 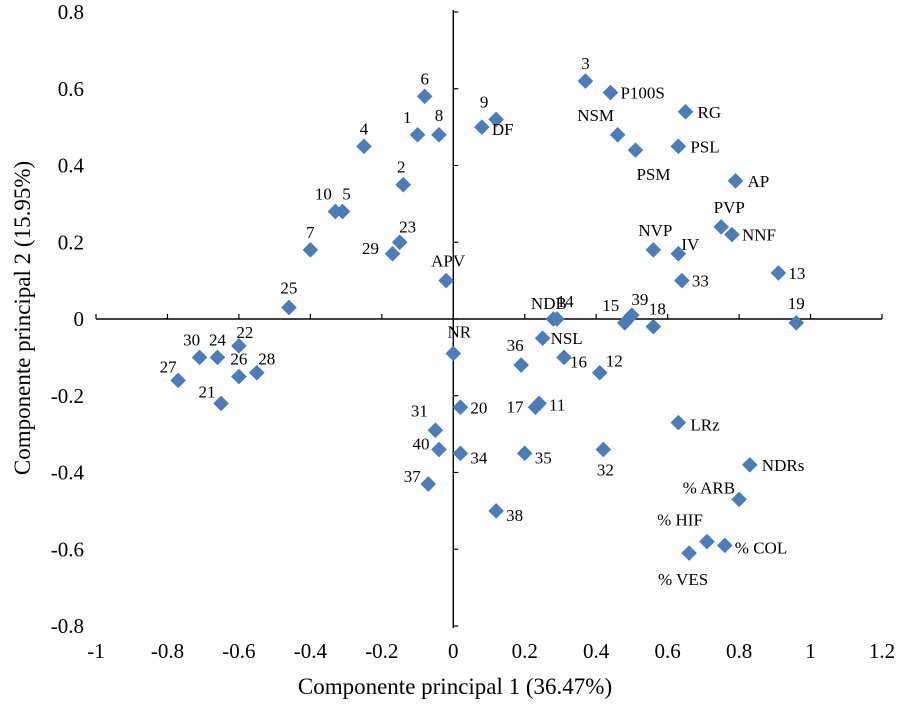 What do you see at coordinates (310, 232) in the screenshot?
I see `data-point-label: 7` at bounding box center [310, 232].